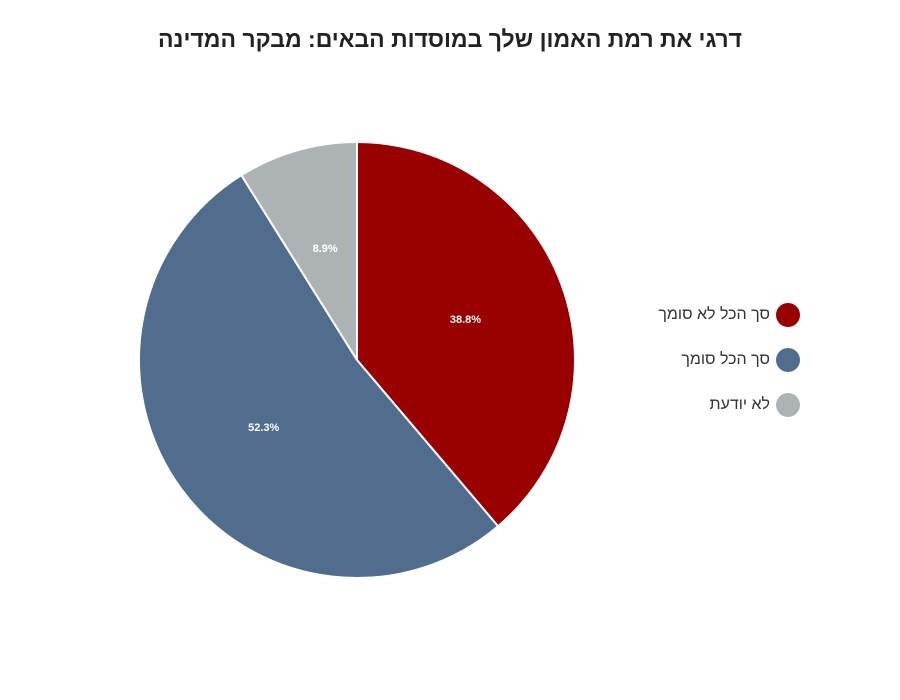 This screenshot has height=700, width=900. I want to click on legend-item-trust: סך הכל סומך, so click(700, 360).